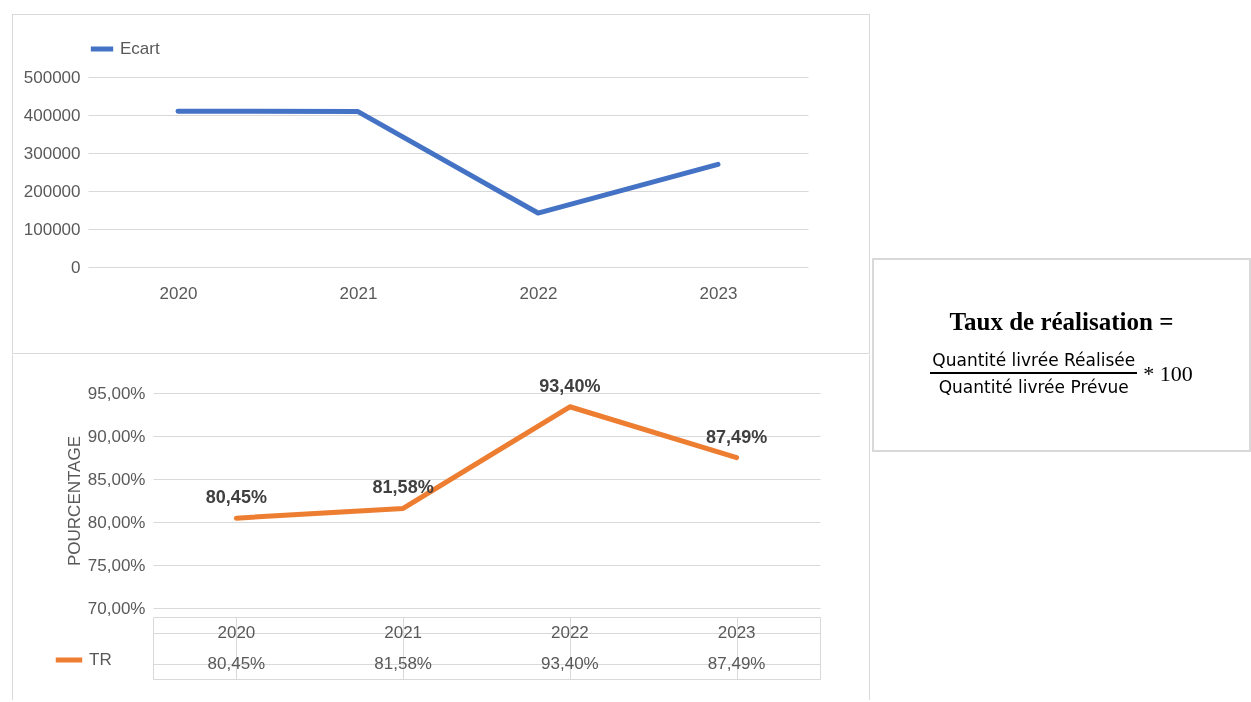  Describe the element at coordinates (52, 77) in the screenshot. I see `y-tick-label: 500000` at that location.